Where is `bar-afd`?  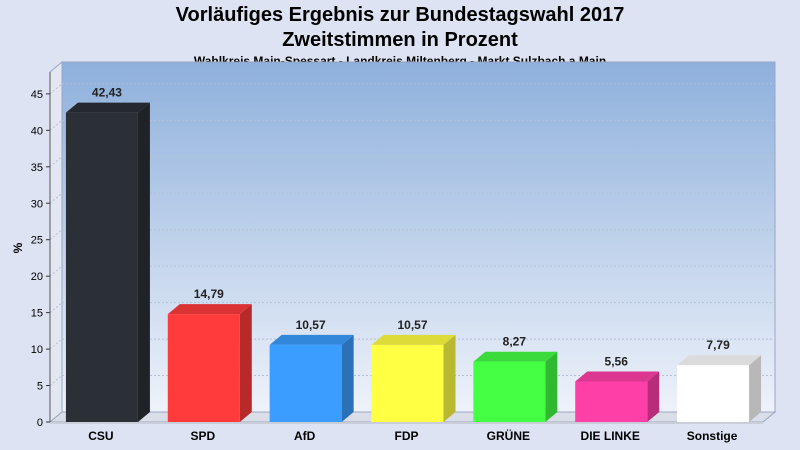 bar-afd is located at coordinates (311, 378).